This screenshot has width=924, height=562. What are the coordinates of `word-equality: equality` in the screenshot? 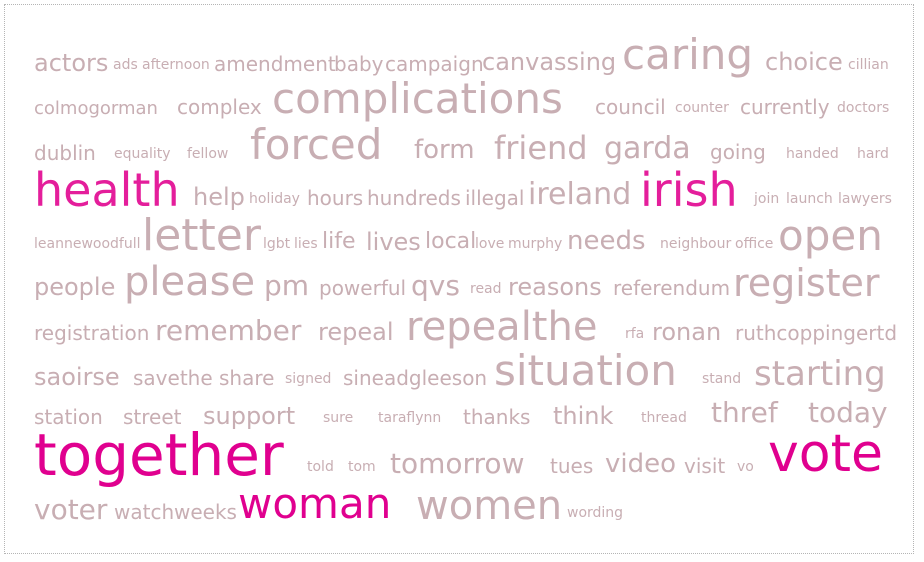 It's located at (142, 153).